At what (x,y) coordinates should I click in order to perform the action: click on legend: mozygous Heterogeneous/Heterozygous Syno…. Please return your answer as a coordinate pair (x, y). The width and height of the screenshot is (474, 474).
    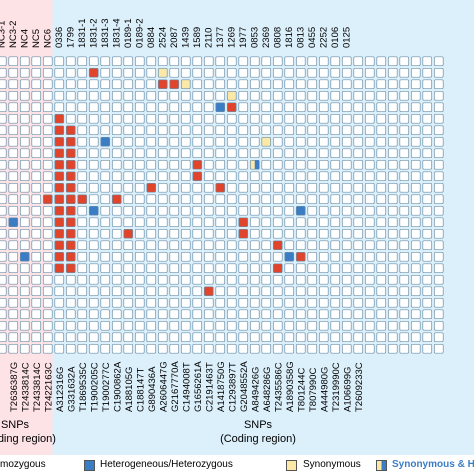
    Looking at the image, I should click on (237, 464).